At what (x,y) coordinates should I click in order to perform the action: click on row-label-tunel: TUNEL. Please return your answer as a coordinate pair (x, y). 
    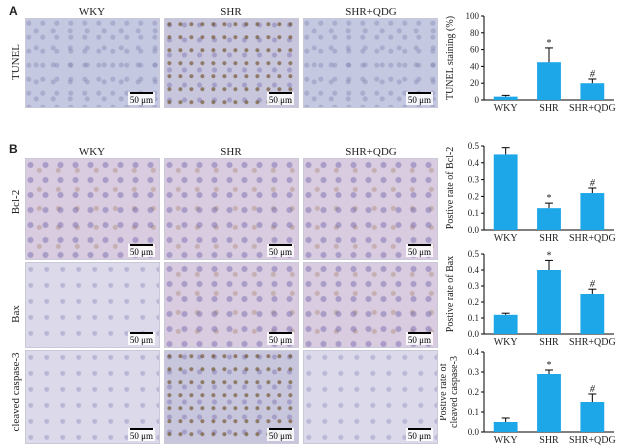
    Looking at the image, I should click on (16, 62).